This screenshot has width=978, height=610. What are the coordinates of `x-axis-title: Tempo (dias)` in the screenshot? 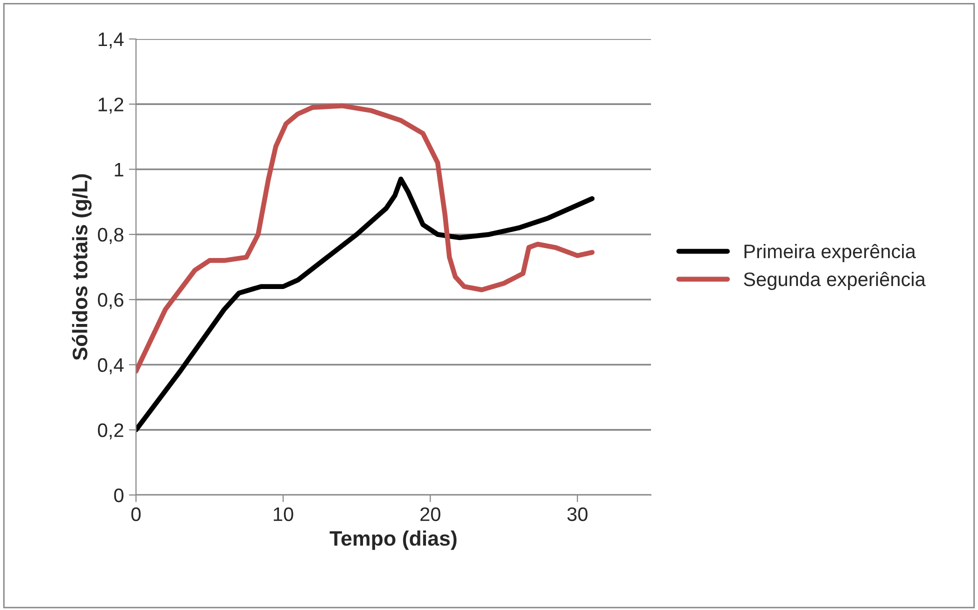 It's located at (393, 540).